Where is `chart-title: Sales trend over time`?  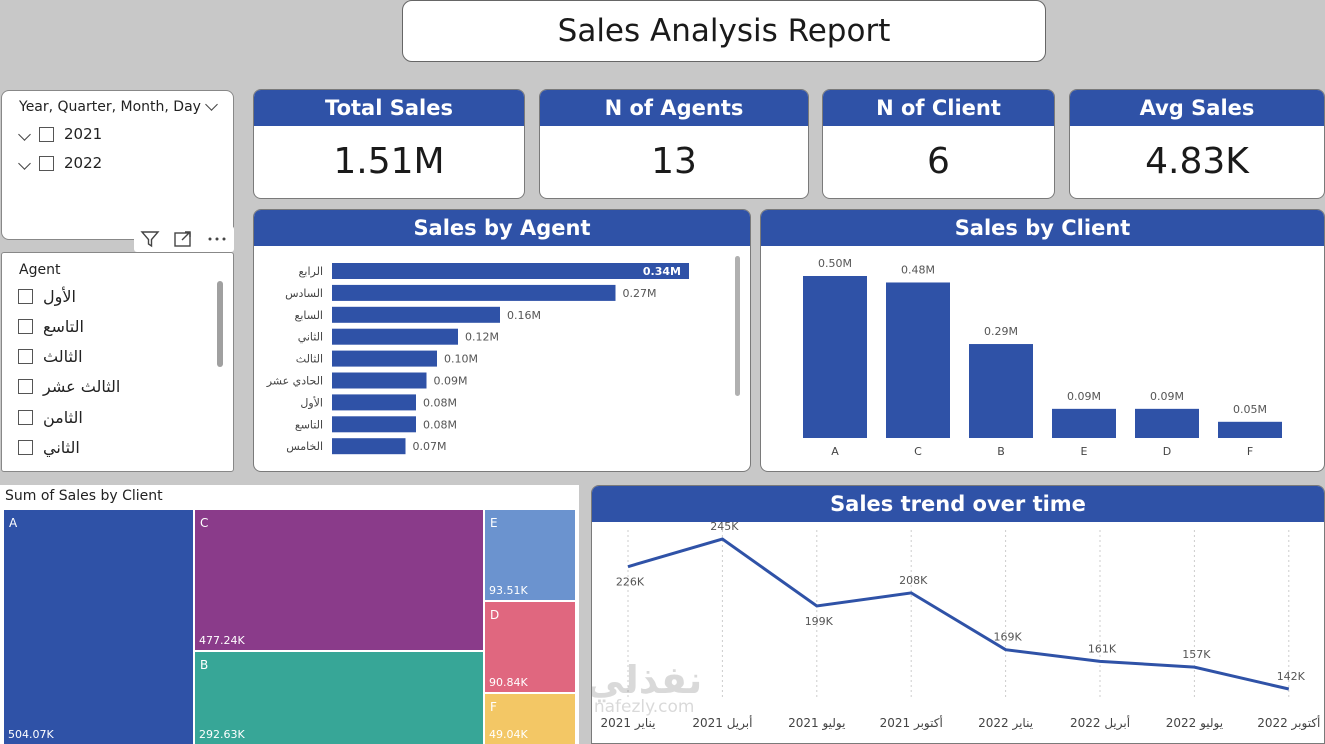
chart-title: Sales trend over time is located at coordinates (958, 504).